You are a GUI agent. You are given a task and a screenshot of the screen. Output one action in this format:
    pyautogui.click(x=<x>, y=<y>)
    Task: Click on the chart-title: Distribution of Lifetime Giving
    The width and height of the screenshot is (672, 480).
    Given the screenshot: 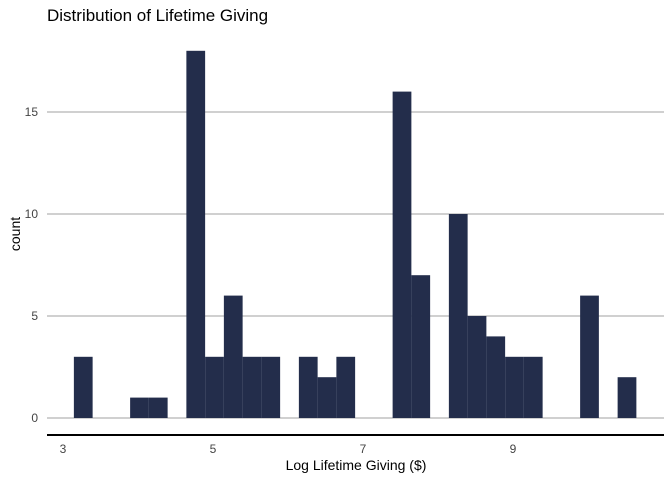 What is the action you would take?
    pyautogui.click(x=158, y=15)
    